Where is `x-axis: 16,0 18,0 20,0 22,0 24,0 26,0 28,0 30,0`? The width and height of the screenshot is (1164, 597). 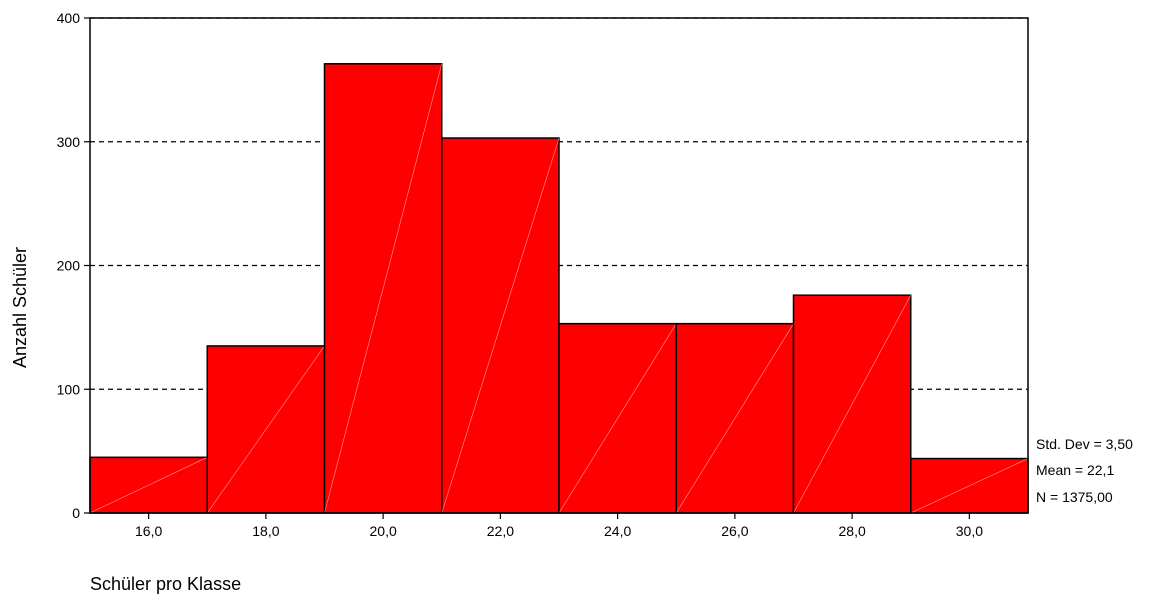 x-axis: 16,0 18,0 20,0 22,0 24,0 26,0 28,0 30,0 is located at coordinates (559, 526).